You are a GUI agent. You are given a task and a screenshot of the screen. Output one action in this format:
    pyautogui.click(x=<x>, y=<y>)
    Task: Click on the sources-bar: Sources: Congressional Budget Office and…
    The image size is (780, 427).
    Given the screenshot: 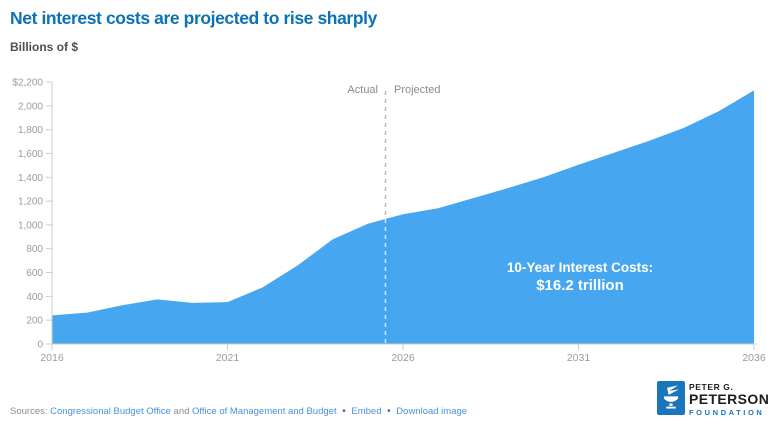 What is the action you would take?
    pyautogui.click(x=238, y=411)
    